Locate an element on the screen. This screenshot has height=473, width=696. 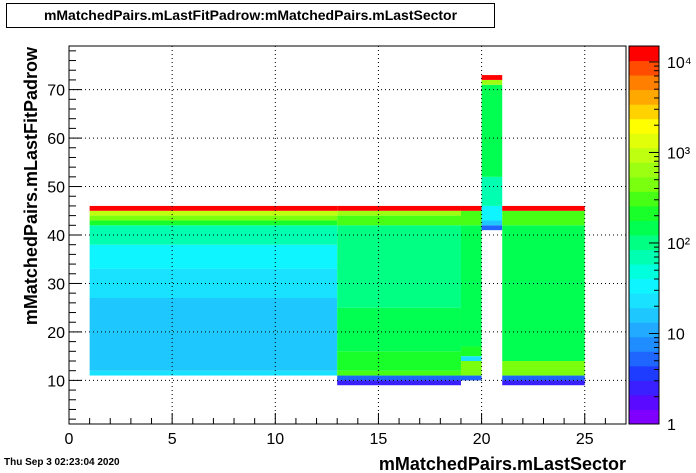
timestamp: Thu Sep 3 02:23:04 2020 is located at coordinates (62, 462).